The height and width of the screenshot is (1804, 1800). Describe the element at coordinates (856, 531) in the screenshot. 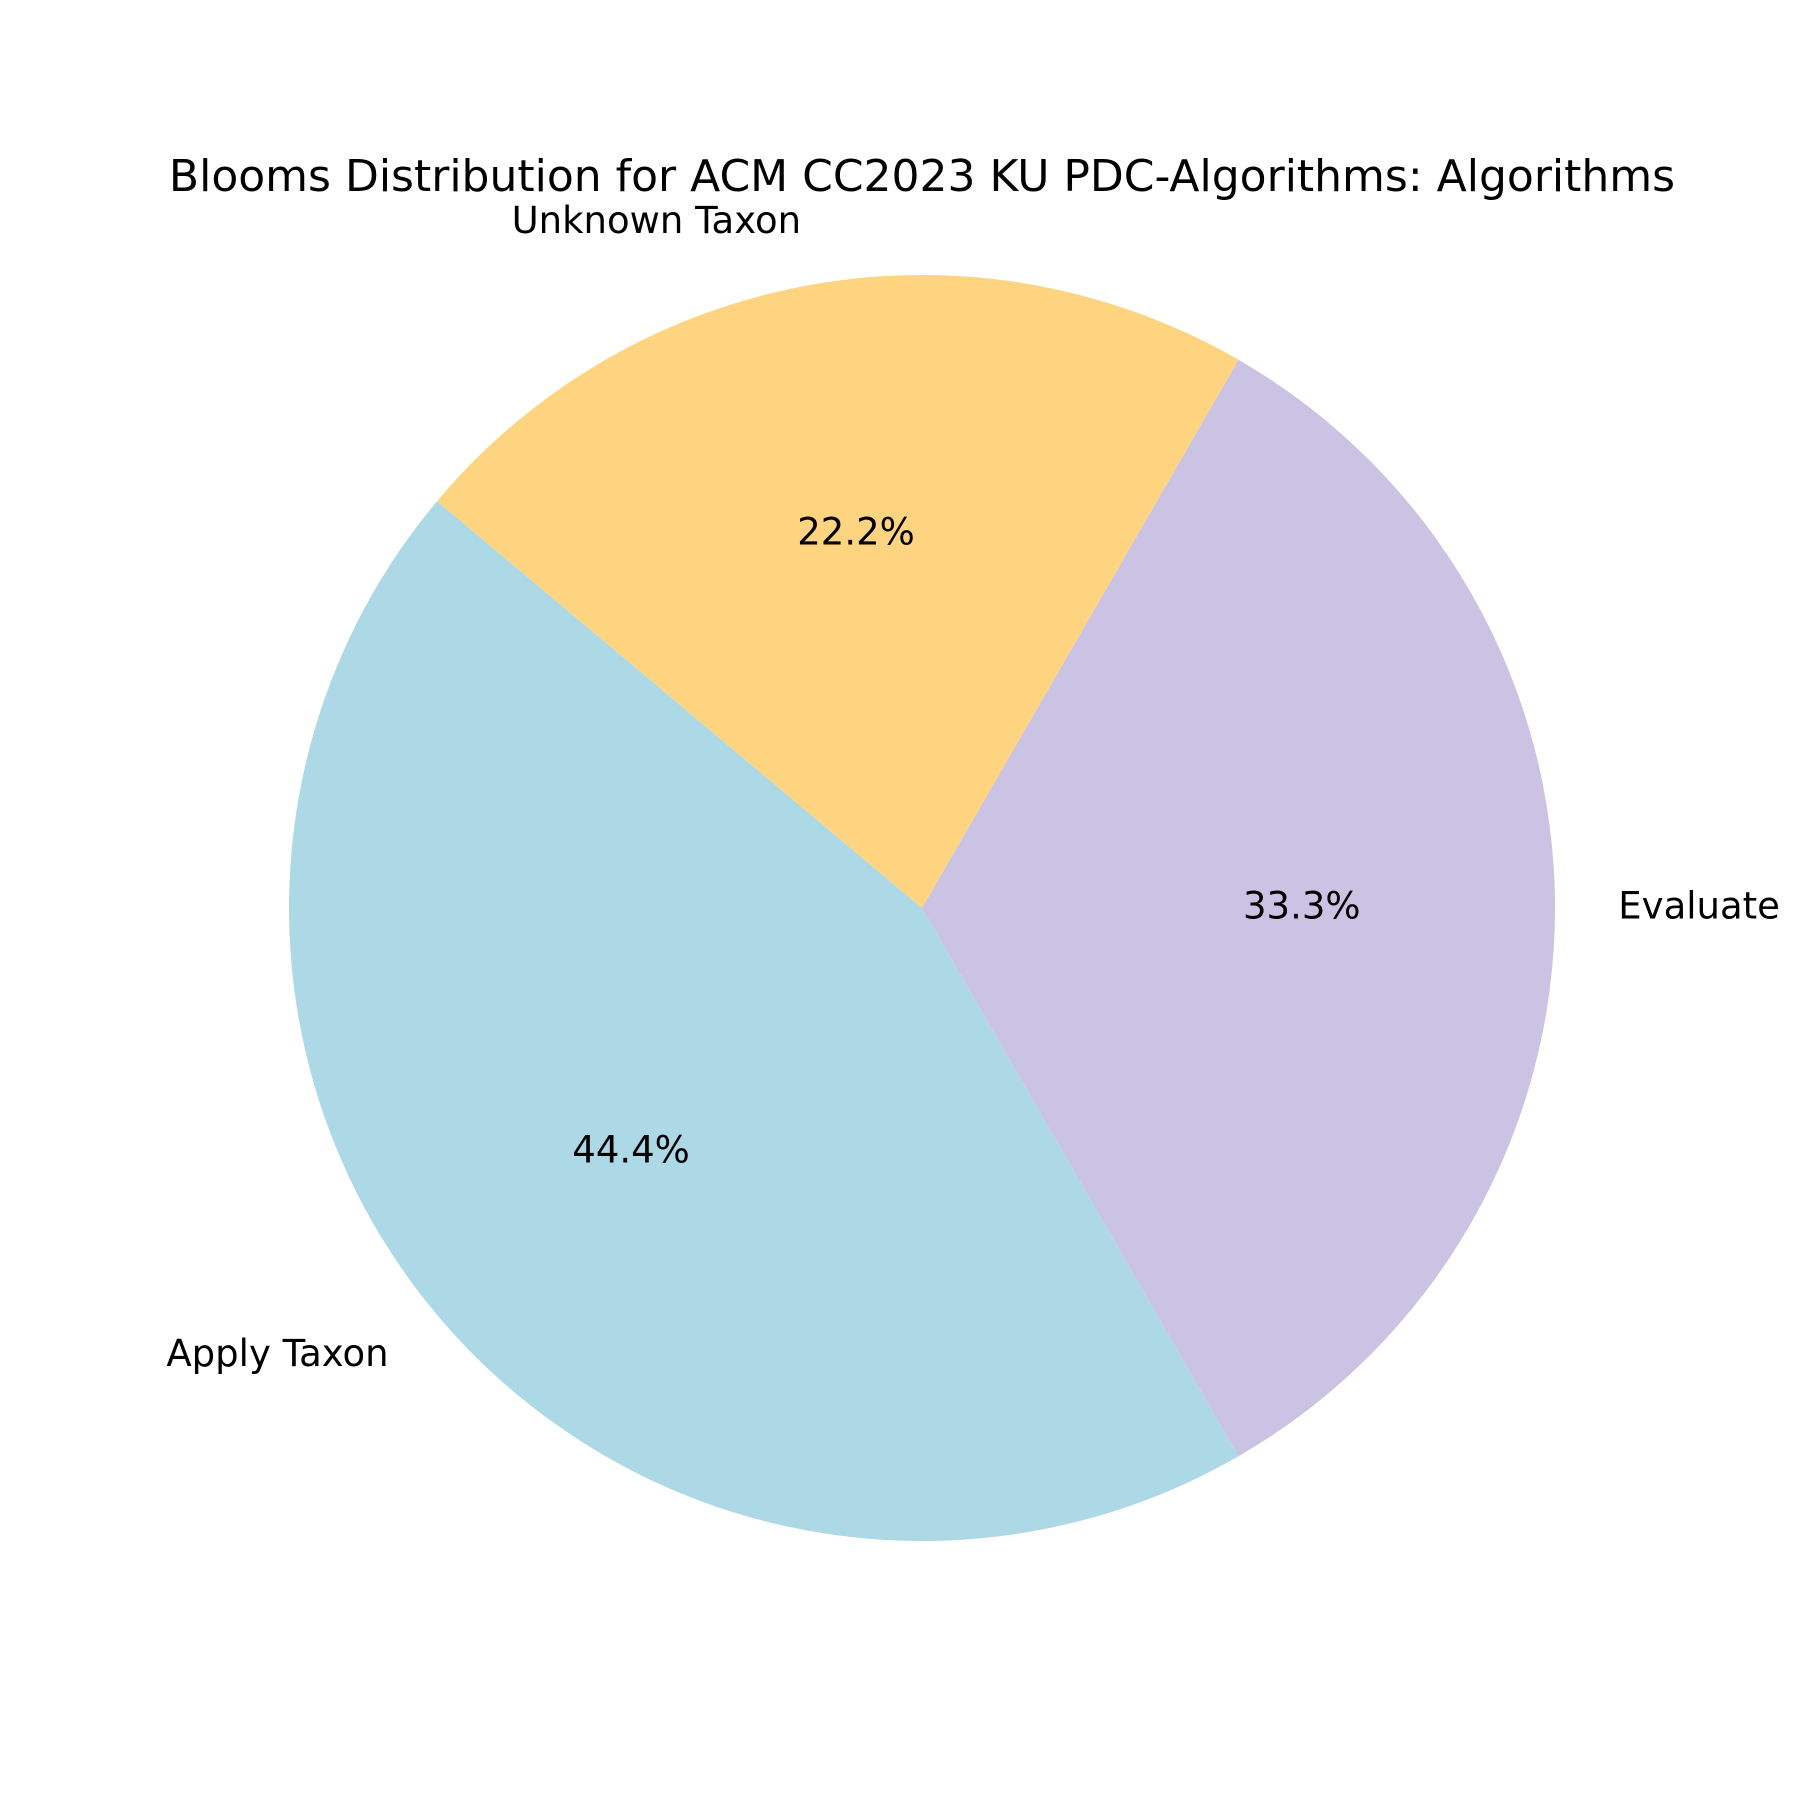

I see `slice-percent-unknown-taxon: 22.2%` at that location.